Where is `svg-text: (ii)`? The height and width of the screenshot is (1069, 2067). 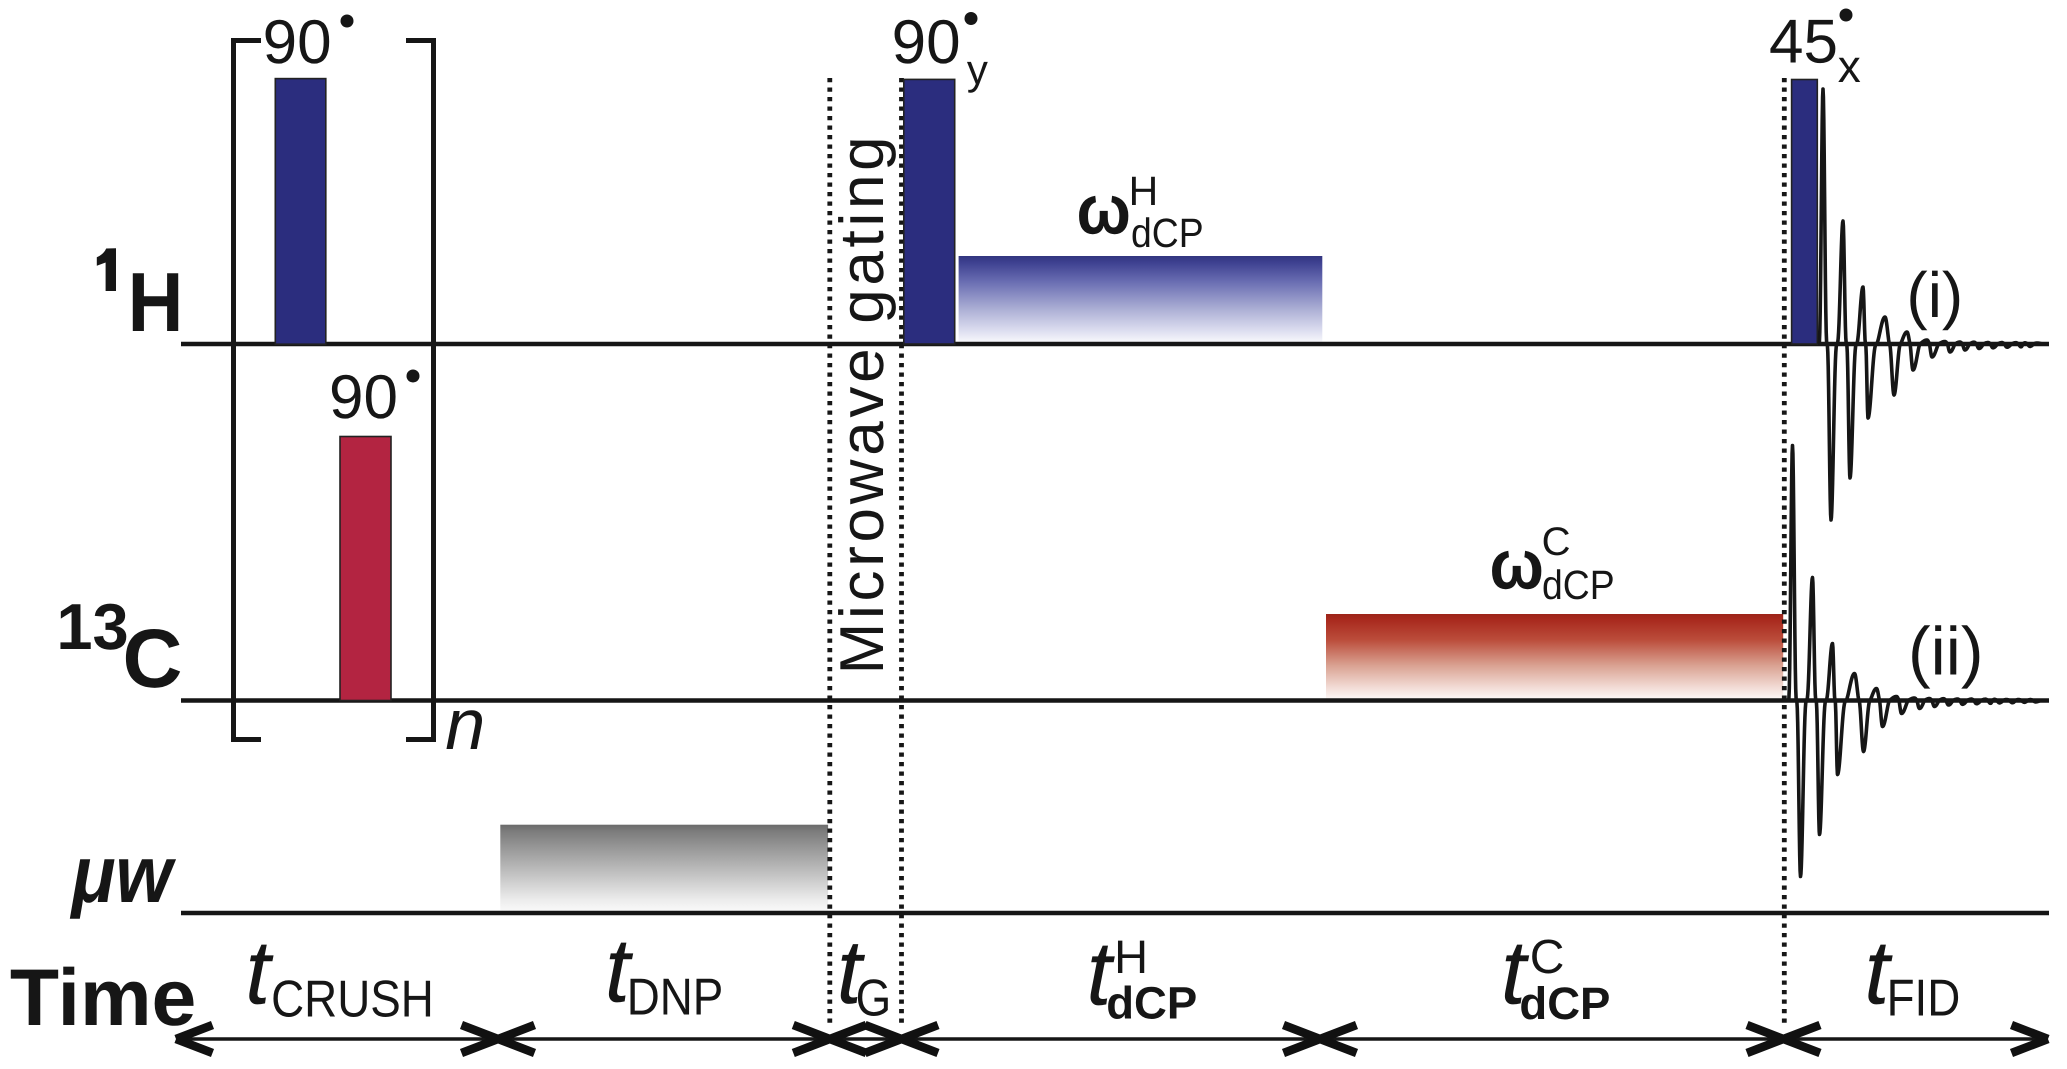 svg-text: (ii) is located at coordinates (1946, 652).